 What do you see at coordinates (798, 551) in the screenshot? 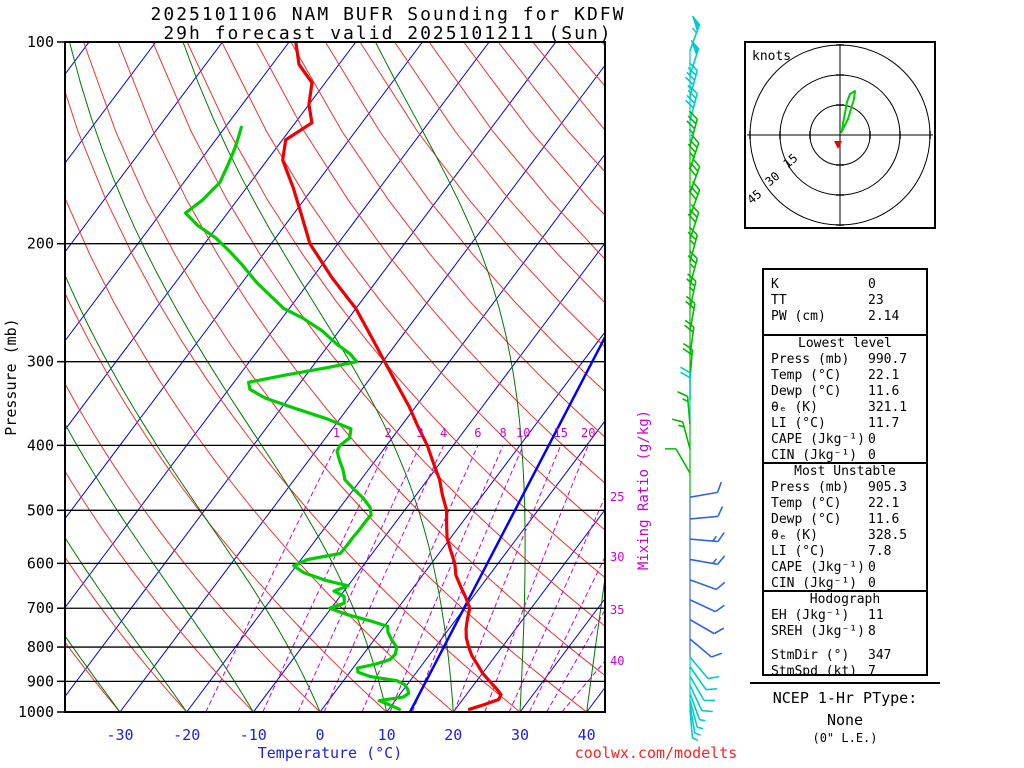
I see `stat-label: LI (°C)` at bounding box center [798, 551].